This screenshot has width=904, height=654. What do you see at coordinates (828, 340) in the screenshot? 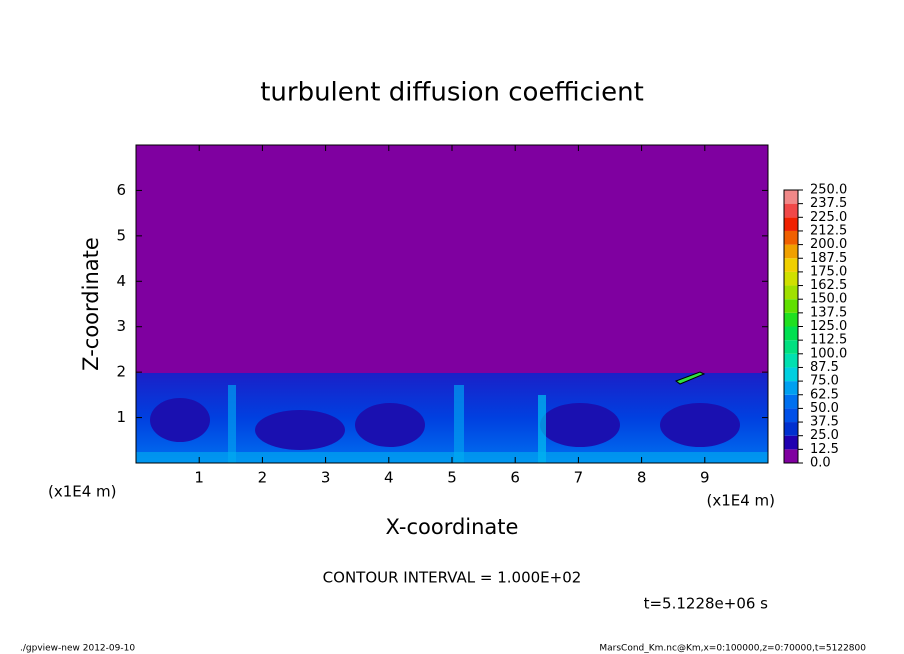
I see `colorbar-label: 112.5` at bounding box center [828, 340].